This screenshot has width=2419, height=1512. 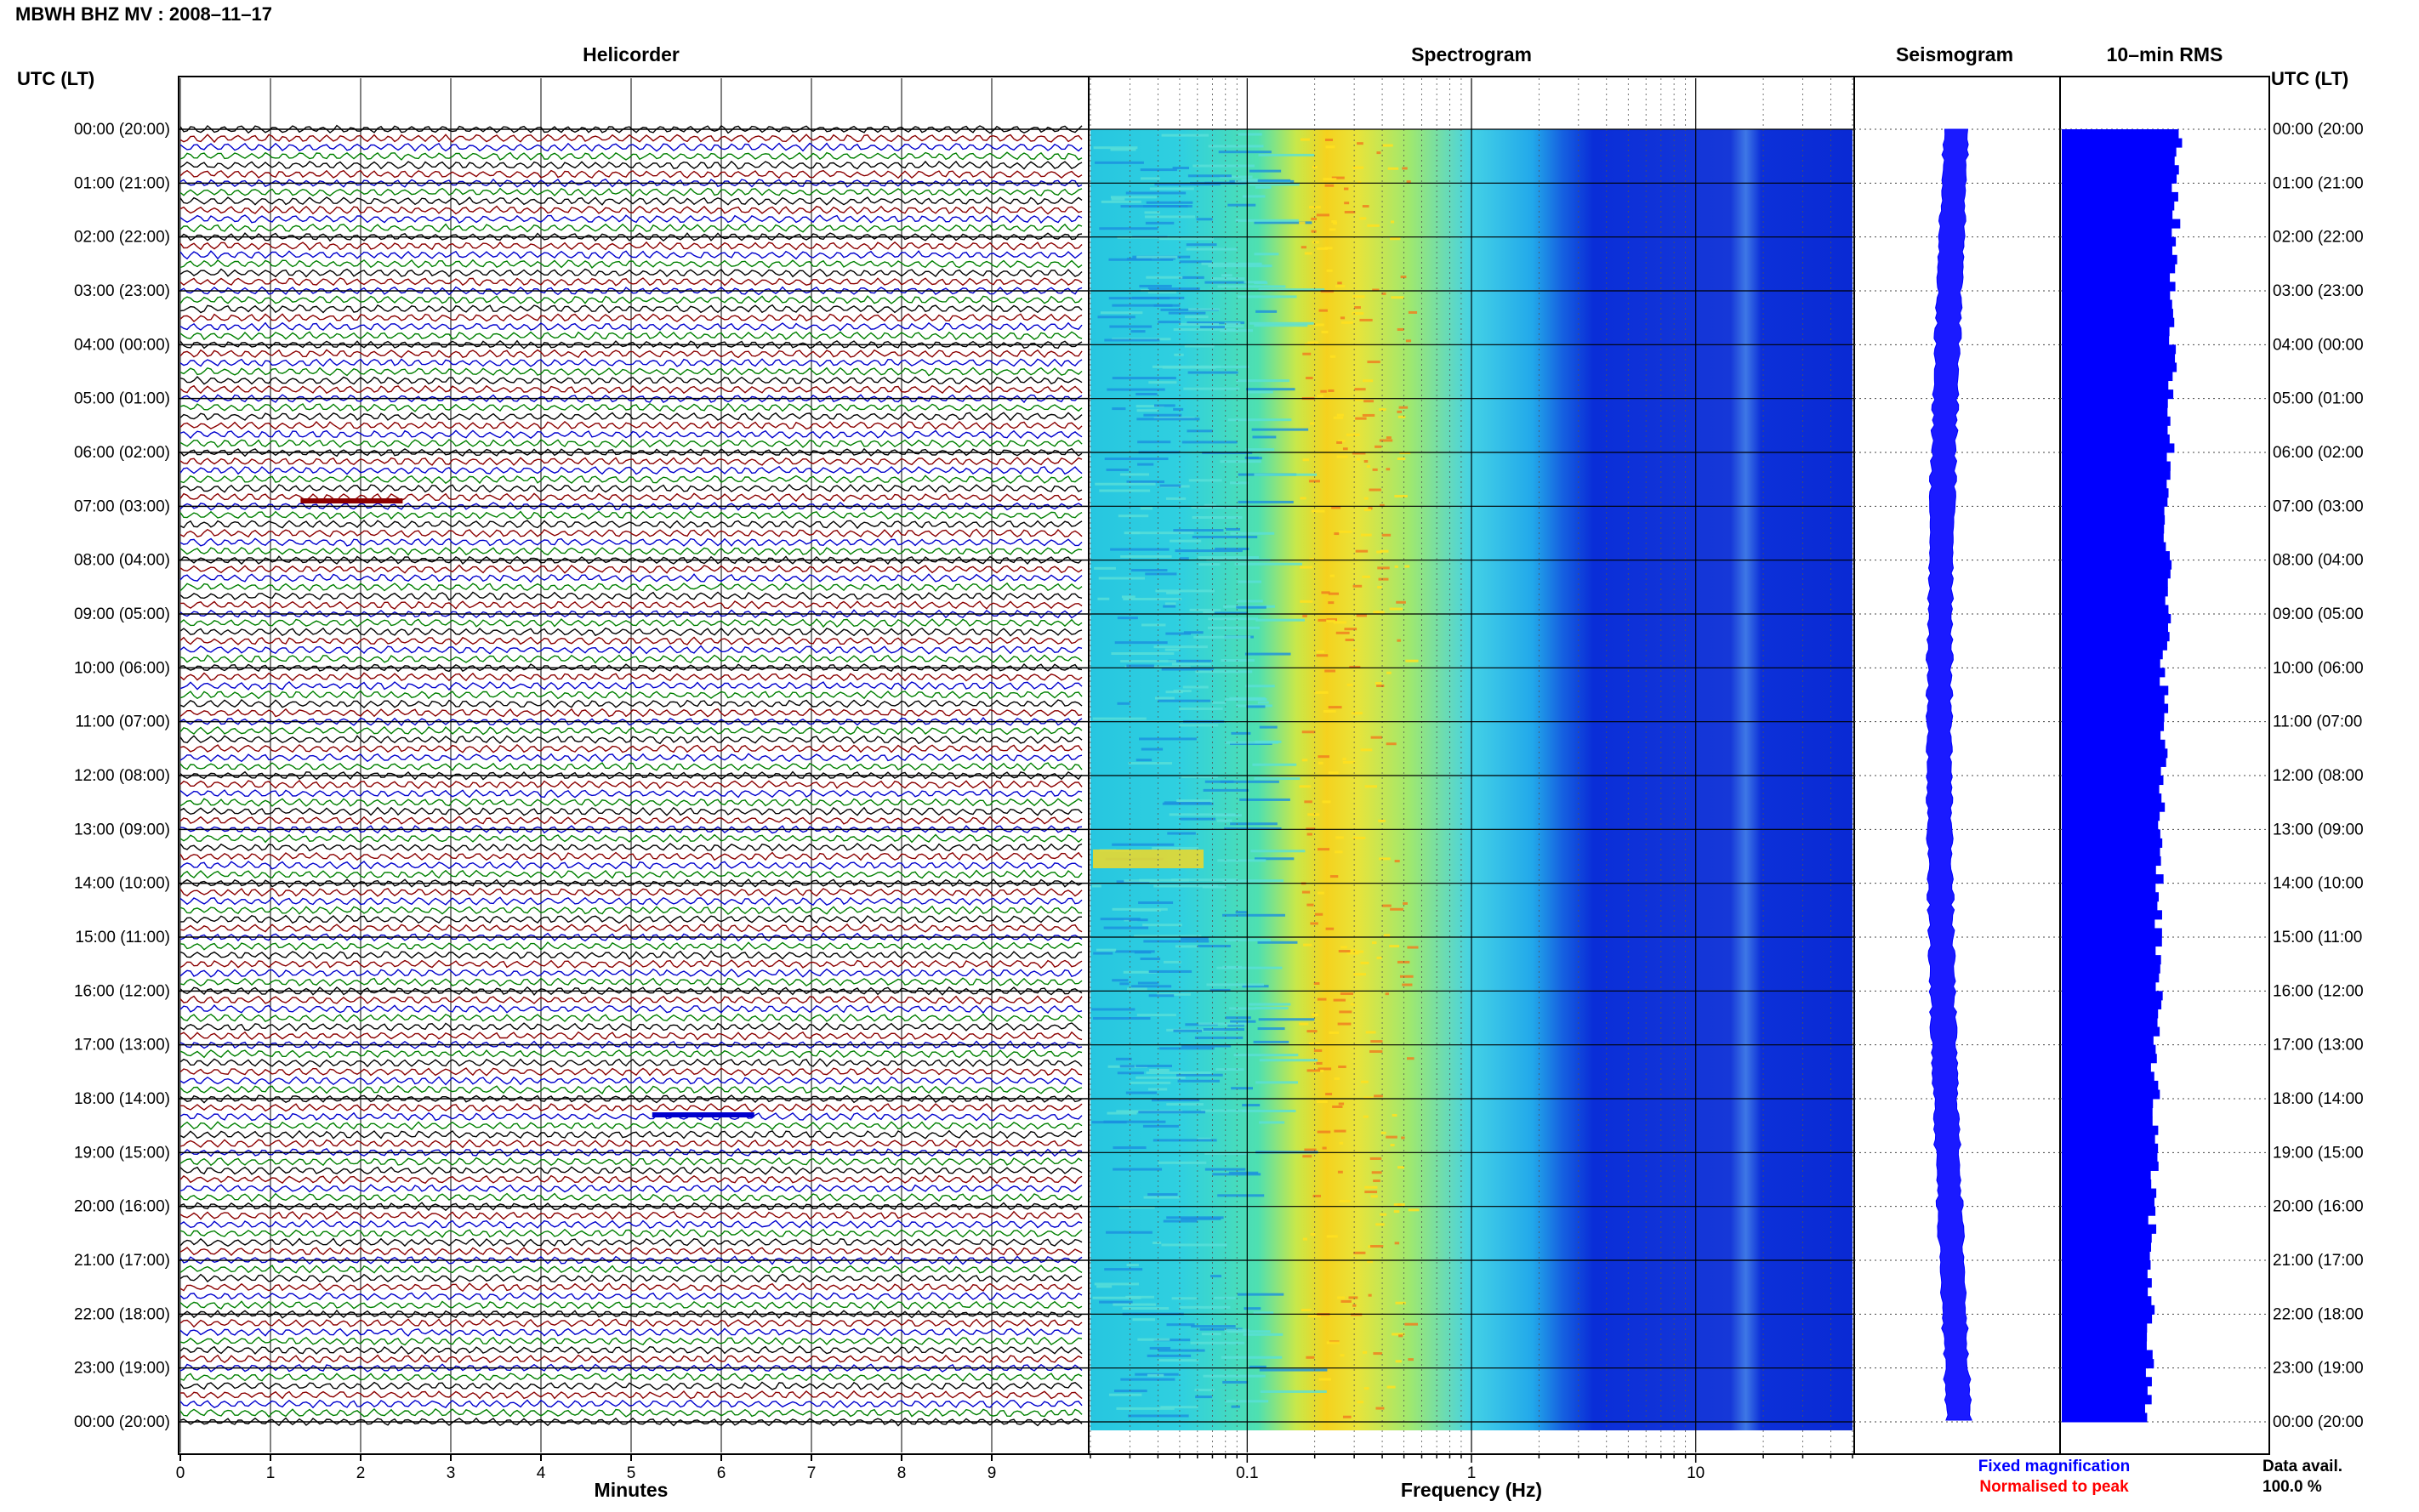 What do you see at coordinates (122, 1261) in the screenshot?
I see `hour-label-left: 21:00 (17:00)` at bounding box center [122, 1261].